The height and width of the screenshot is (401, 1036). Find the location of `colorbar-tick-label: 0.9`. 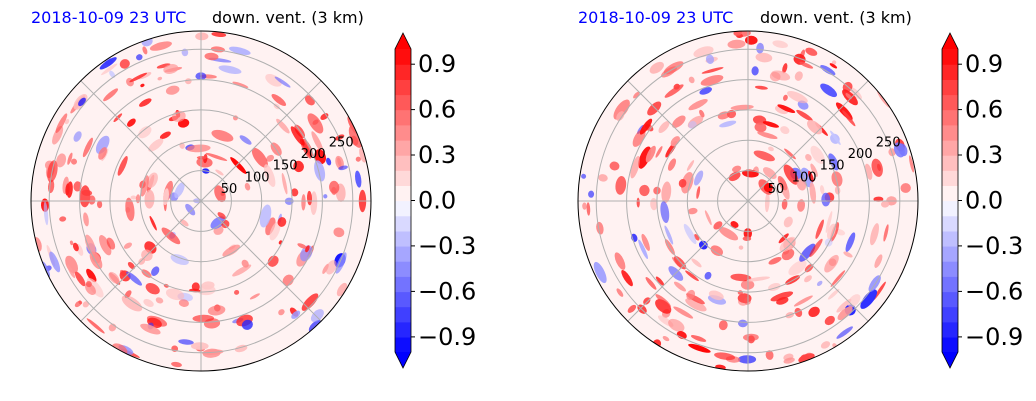

colorbar-tick-label: 0.9 is located at coordinates (984, 64).